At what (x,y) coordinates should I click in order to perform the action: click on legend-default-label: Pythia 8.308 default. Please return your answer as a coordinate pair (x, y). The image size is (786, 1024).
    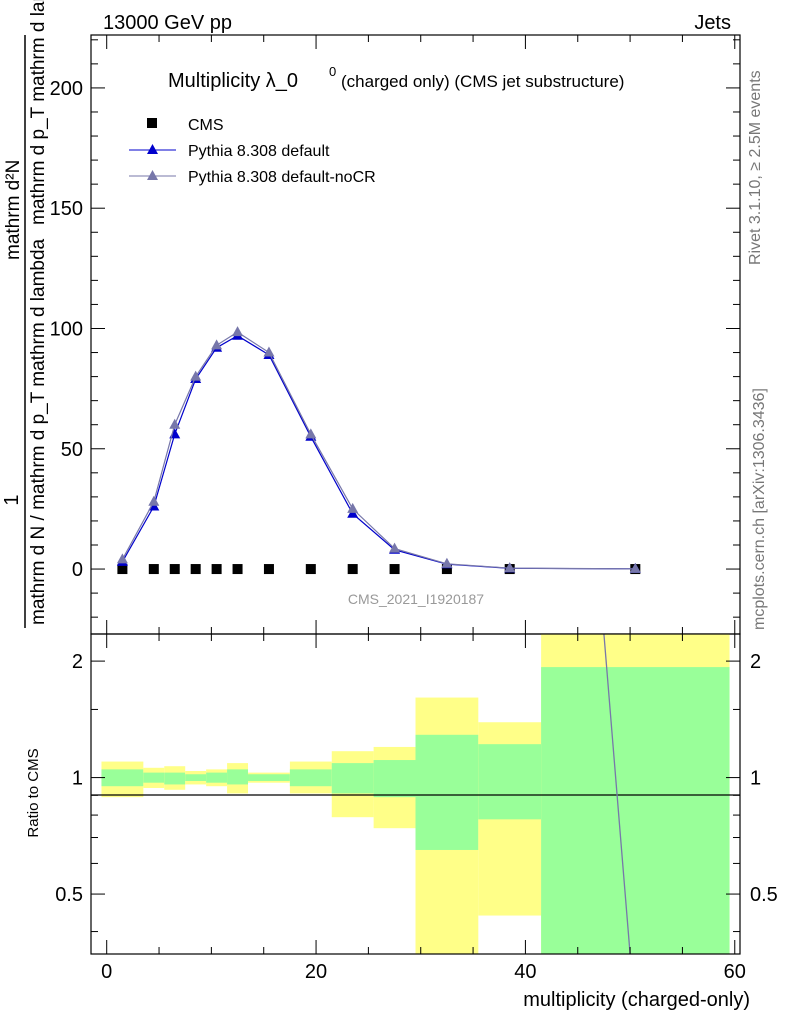
    Looking at the image, I should click on (259, 151).